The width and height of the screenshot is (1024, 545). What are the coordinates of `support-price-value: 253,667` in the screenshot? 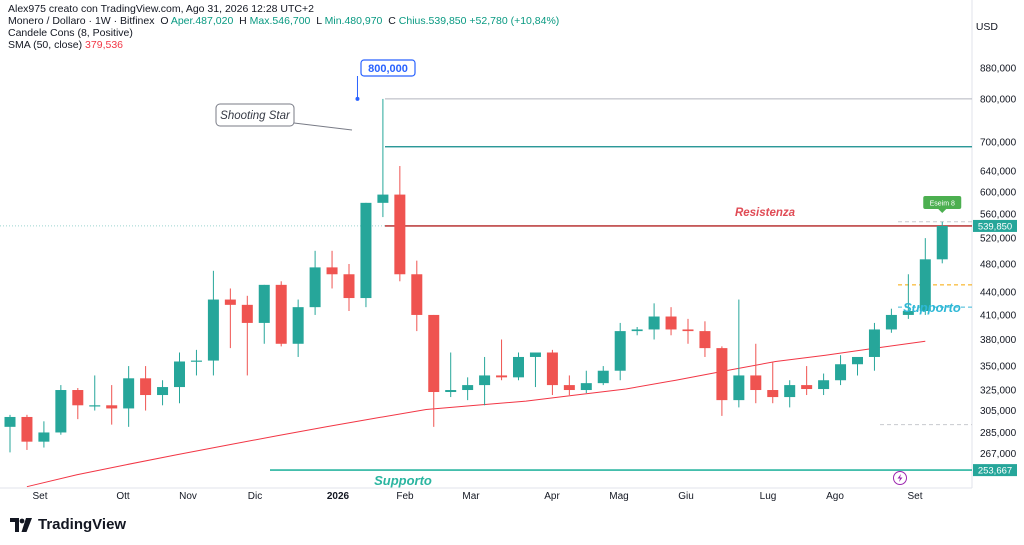 It's located at (995, 471).